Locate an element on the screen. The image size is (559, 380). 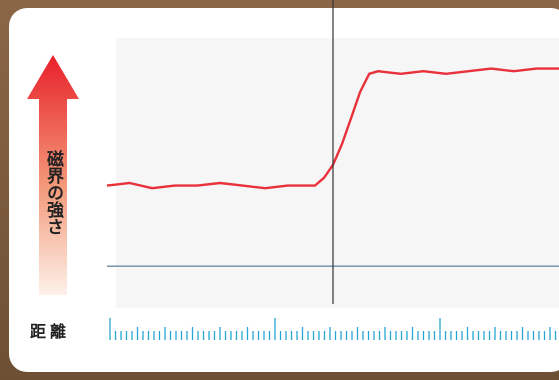
y-axis-label: 磁界の強さ is located at coordinates (53, 192).